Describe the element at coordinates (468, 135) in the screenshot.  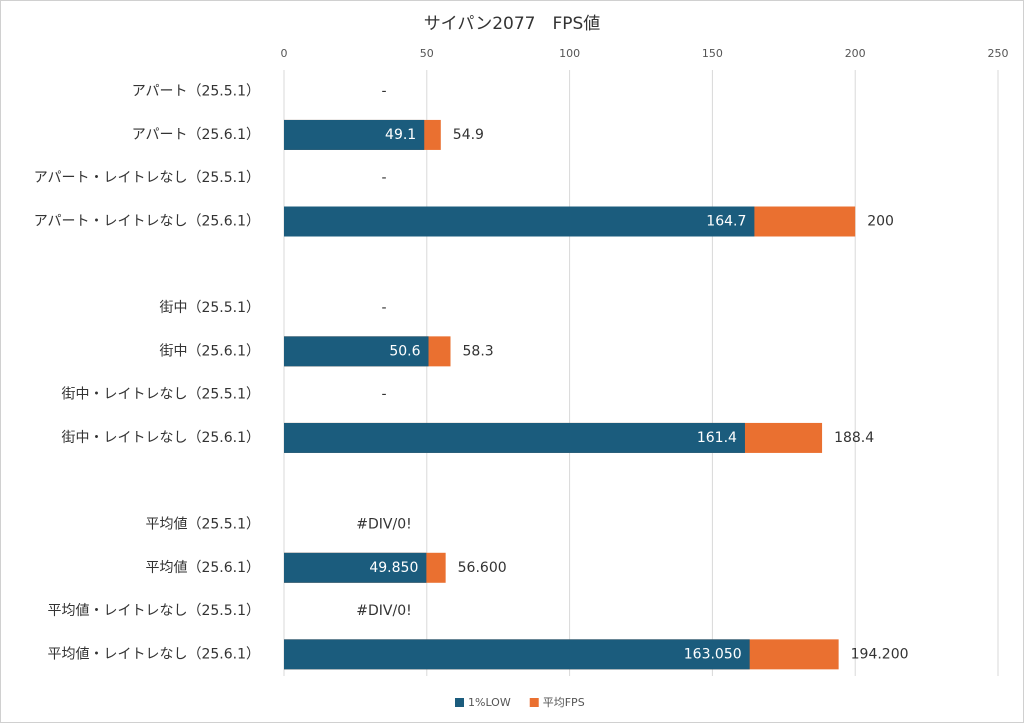
I see `data-label: 54.9` at that location.